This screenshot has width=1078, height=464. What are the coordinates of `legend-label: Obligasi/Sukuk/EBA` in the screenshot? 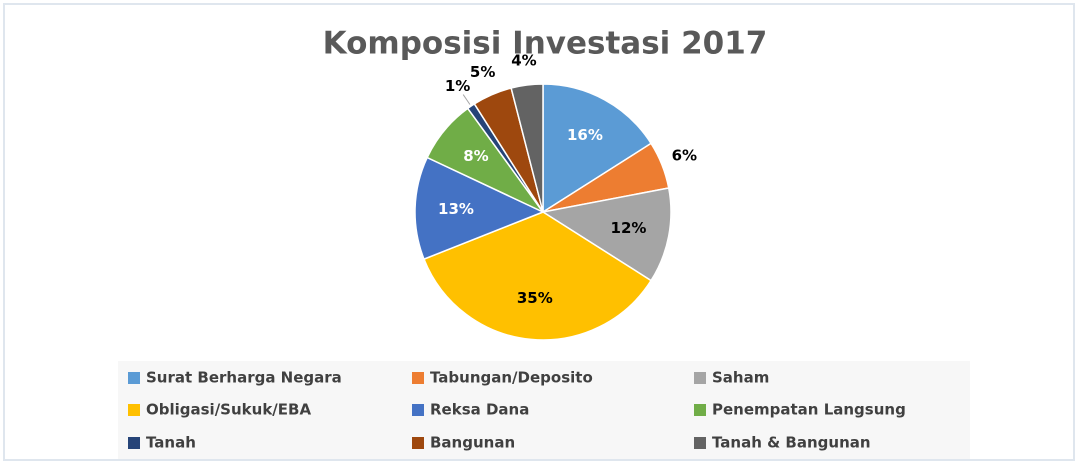 It's located at (228, 410).